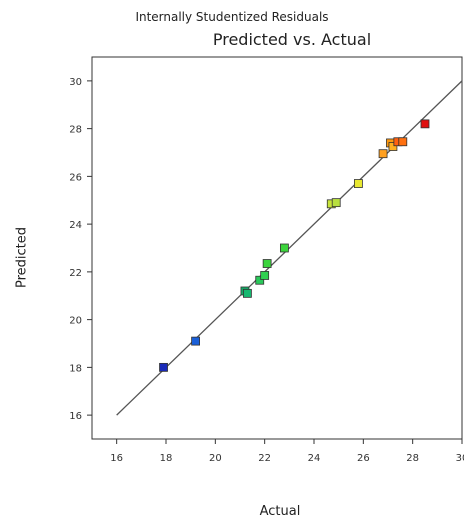  I want to click on y-tick-label: 24, so click(75, 225).